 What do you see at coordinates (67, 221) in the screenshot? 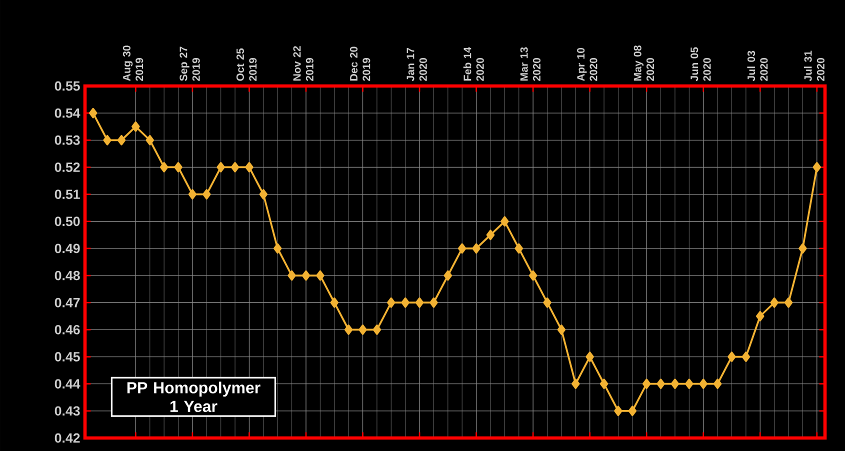
I see `y-tick-label: 0.50` at bounding box center [67, 221].